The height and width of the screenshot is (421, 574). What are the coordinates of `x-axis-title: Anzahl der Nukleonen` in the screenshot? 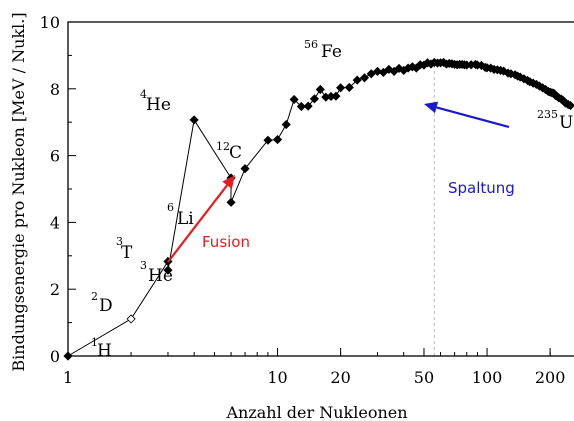 It's located at (316, 412).